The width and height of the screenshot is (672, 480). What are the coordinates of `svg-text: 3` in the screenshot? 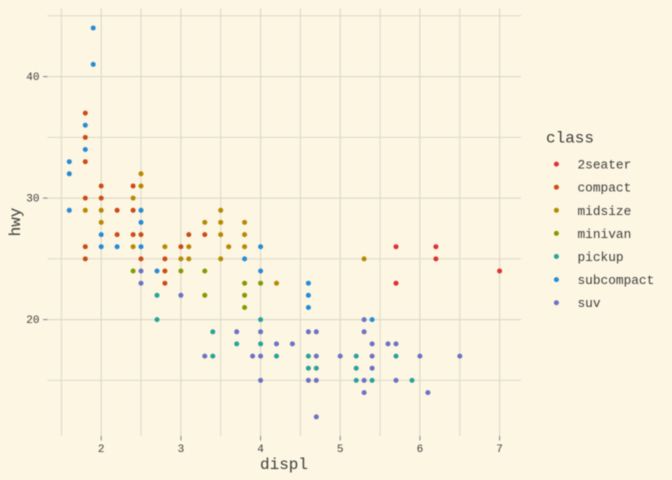 It's located at (181, 450).